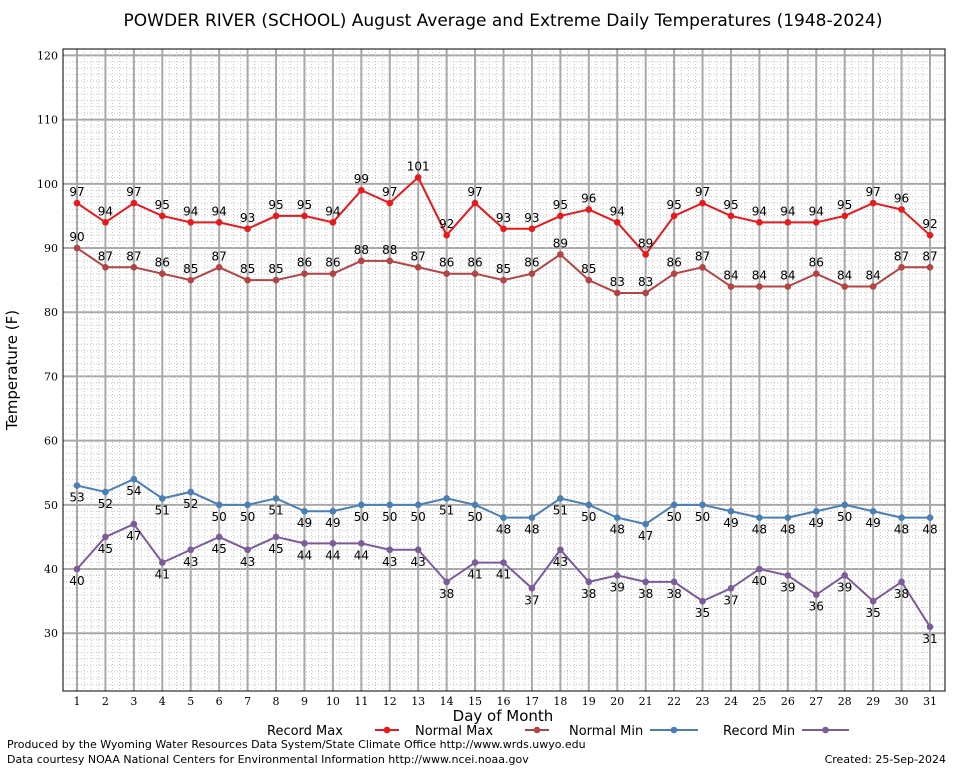 The height and width of the screenshot is (768, 954). Describe the element at coordinates (674, 701) in the screenshot. I see `x-tick-label: 22` at that location.